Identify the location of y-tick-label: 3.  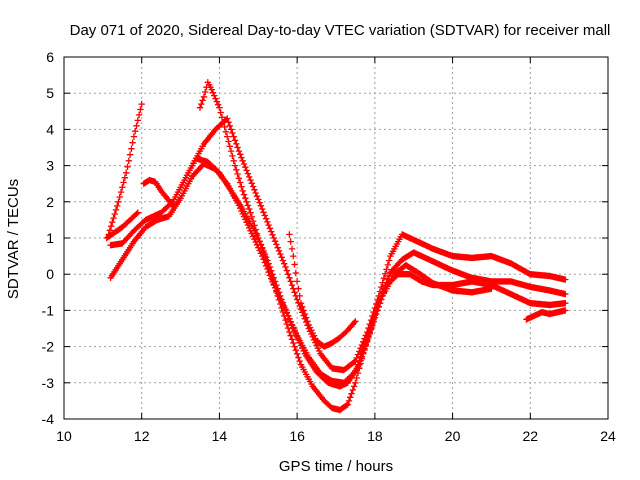
(50, 166).